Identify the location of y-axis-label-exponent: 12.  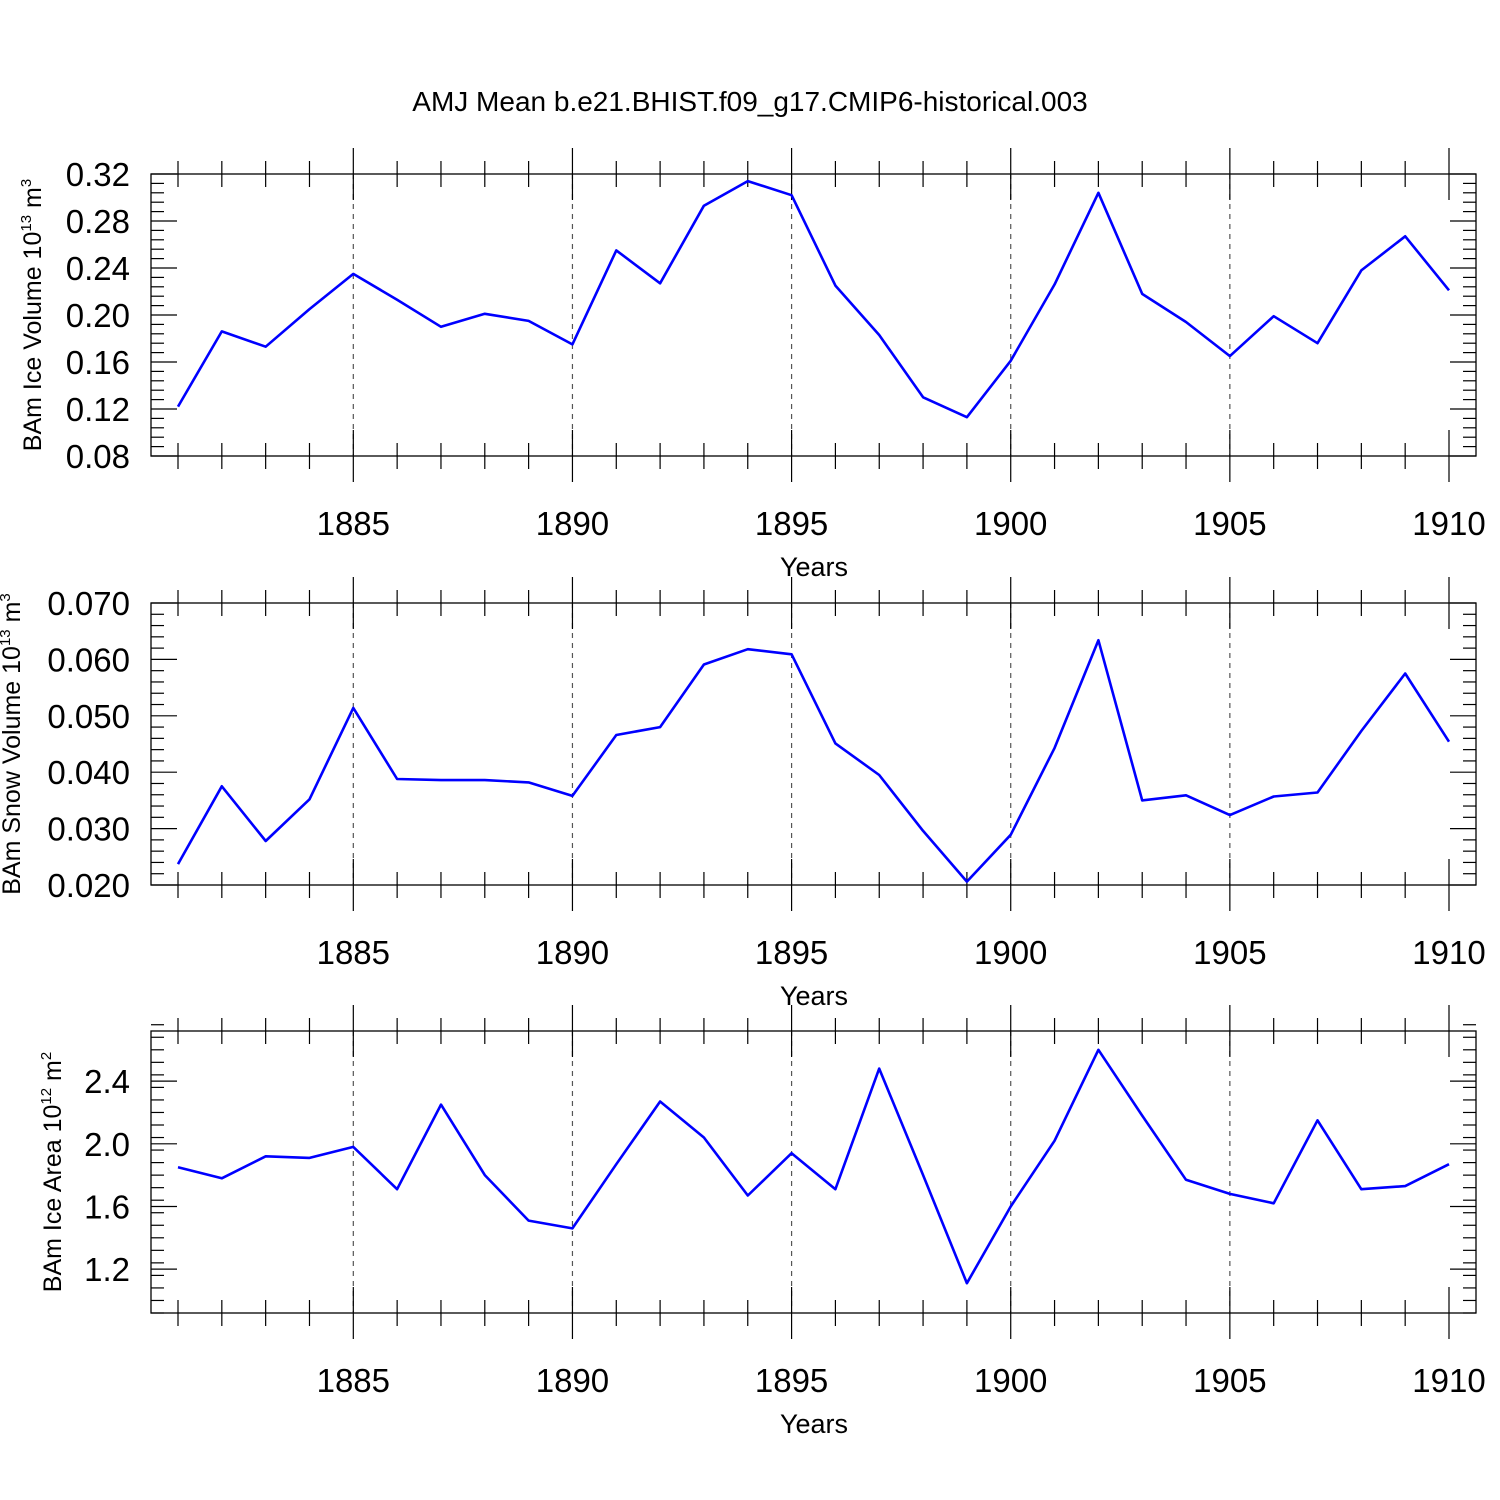
(46, 1096).